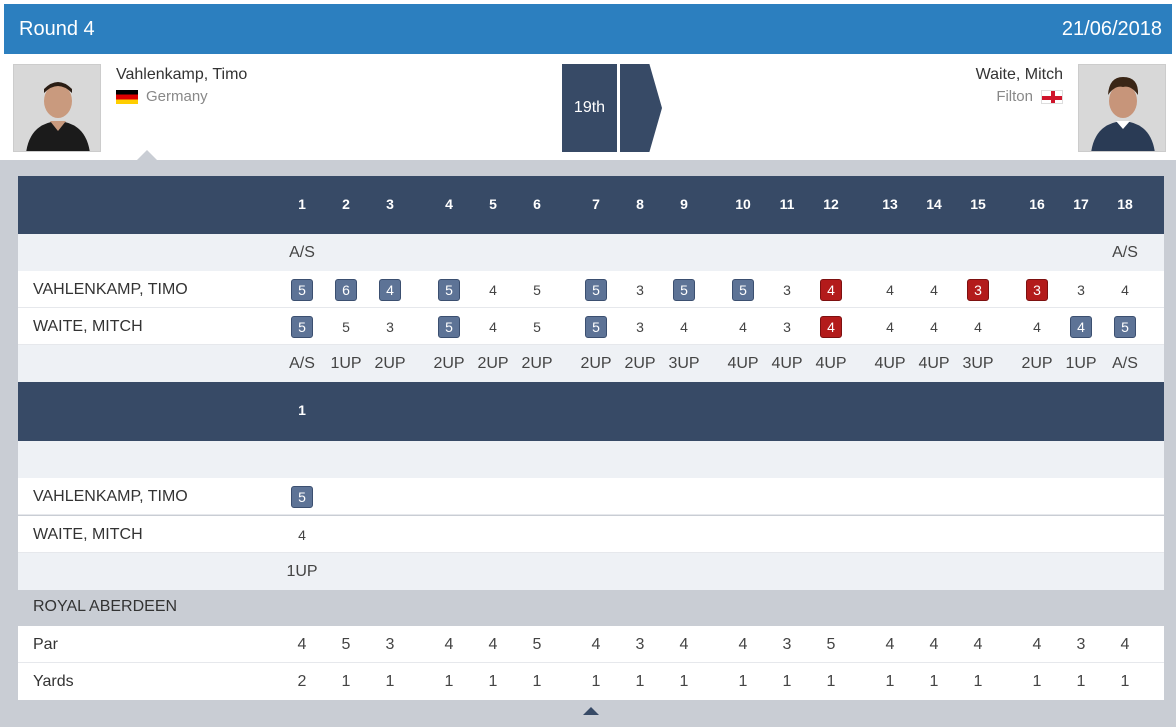 The width and height of the screenshot is (1176, 727). What do you see at coordinates (57, 108) in the screenshot?
I see `player-photo-left` at bounding box center [57, 108].